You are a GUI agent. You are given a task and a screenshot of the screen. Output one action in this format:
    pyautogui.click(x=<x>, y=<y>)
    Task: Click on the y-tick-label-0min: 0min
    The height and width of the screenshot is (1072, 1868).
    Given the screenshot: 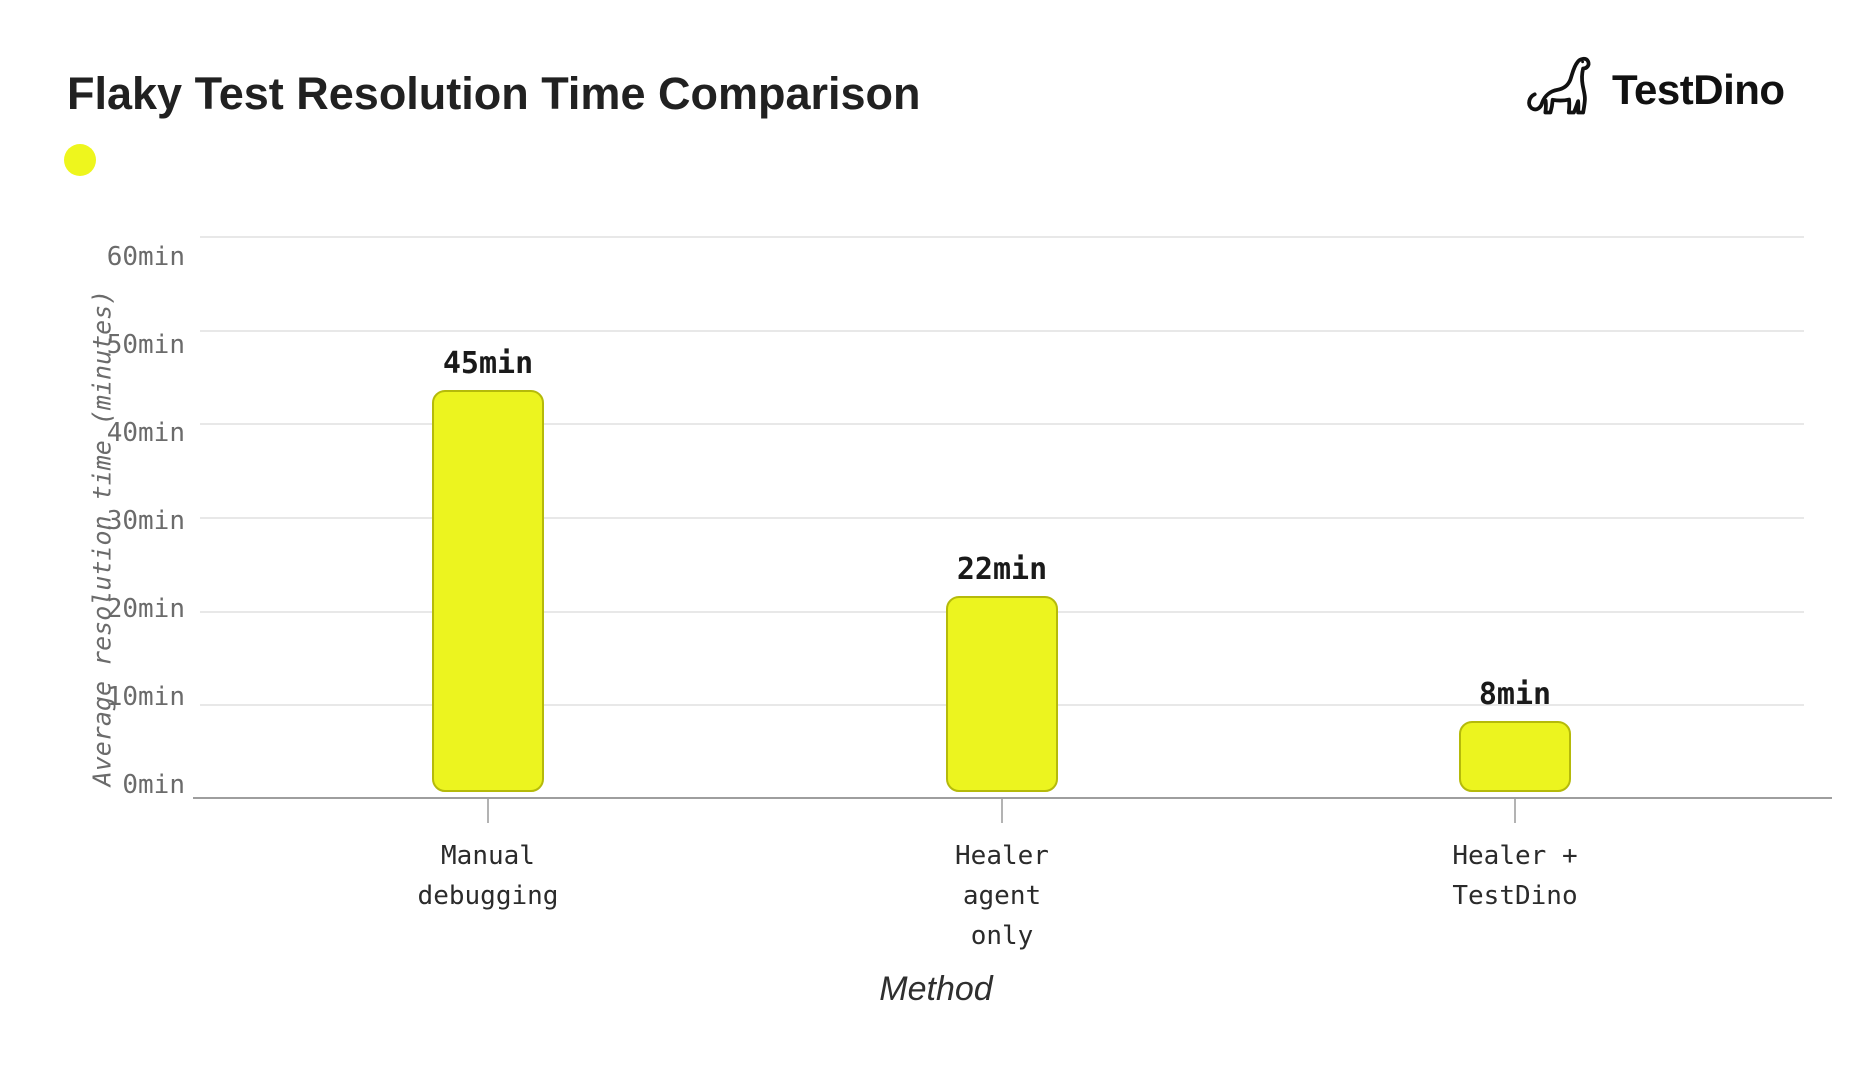 What is the action you would take?
    pyautogui.click(x=153, y=785)
    